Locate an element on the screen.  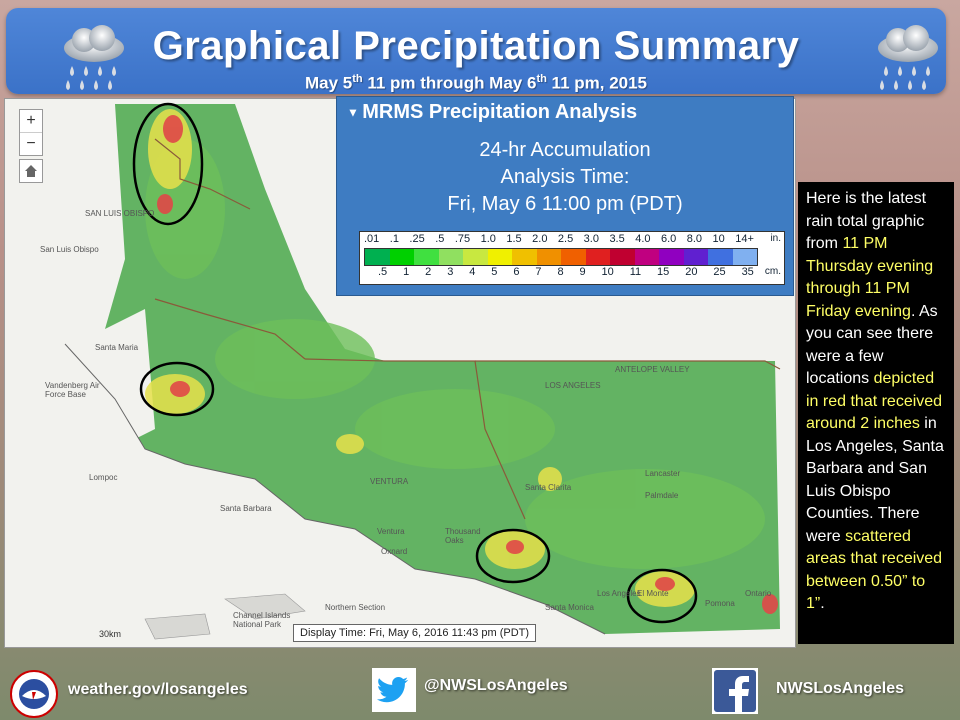
place-label: Thousand Oaks is located at coordinates (463, 536).